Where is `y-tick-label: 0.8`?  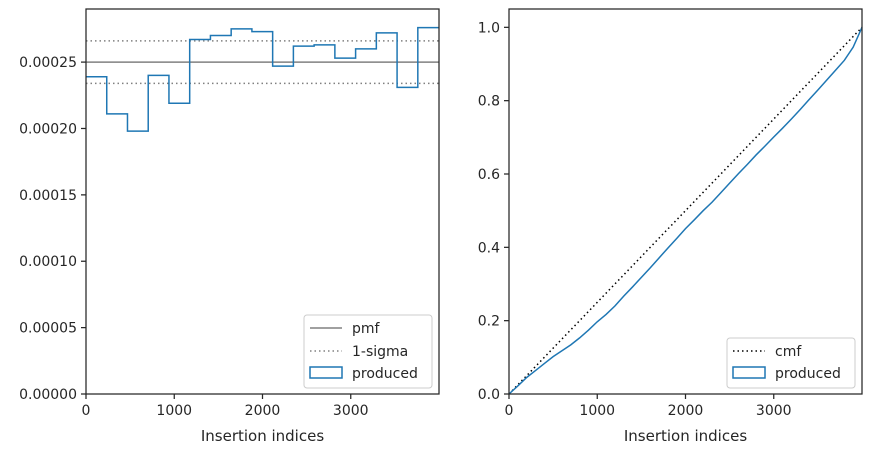
y-tick-label: 0.8 is located at coordinates (489, 102).